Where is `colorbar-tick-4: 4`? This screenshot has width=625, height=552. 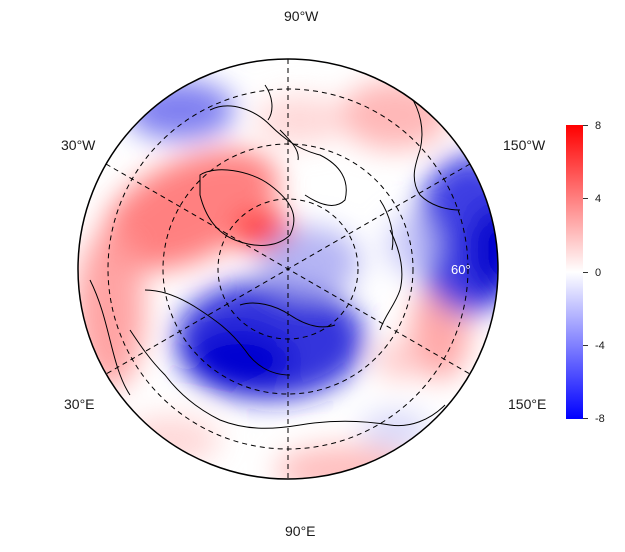 colorbar-tick-4: 4 is located at coordinates (598, 199).